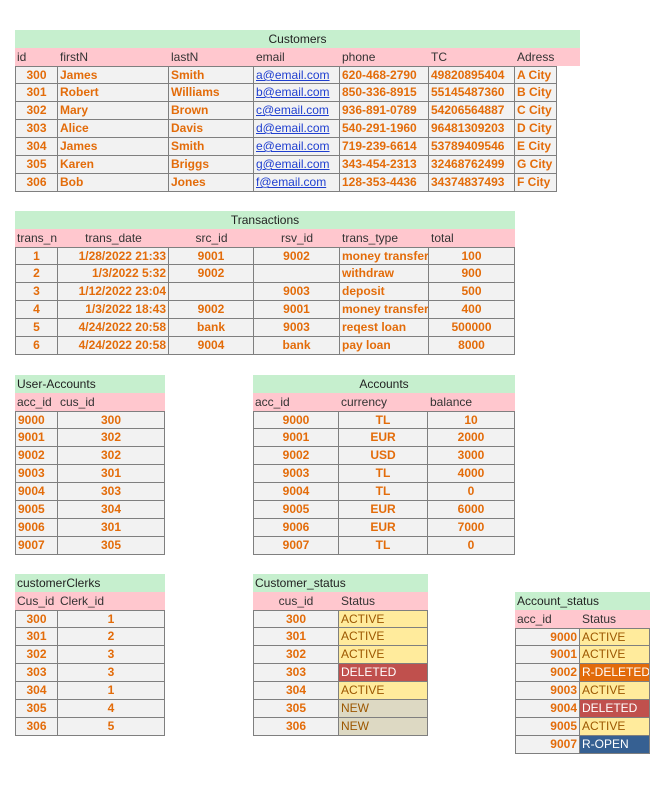 This screenshot has height=787, width=665. Describe the element at coordinates (599, 619) in the screenshot. I see `account-status-col-status: Status` at that location.